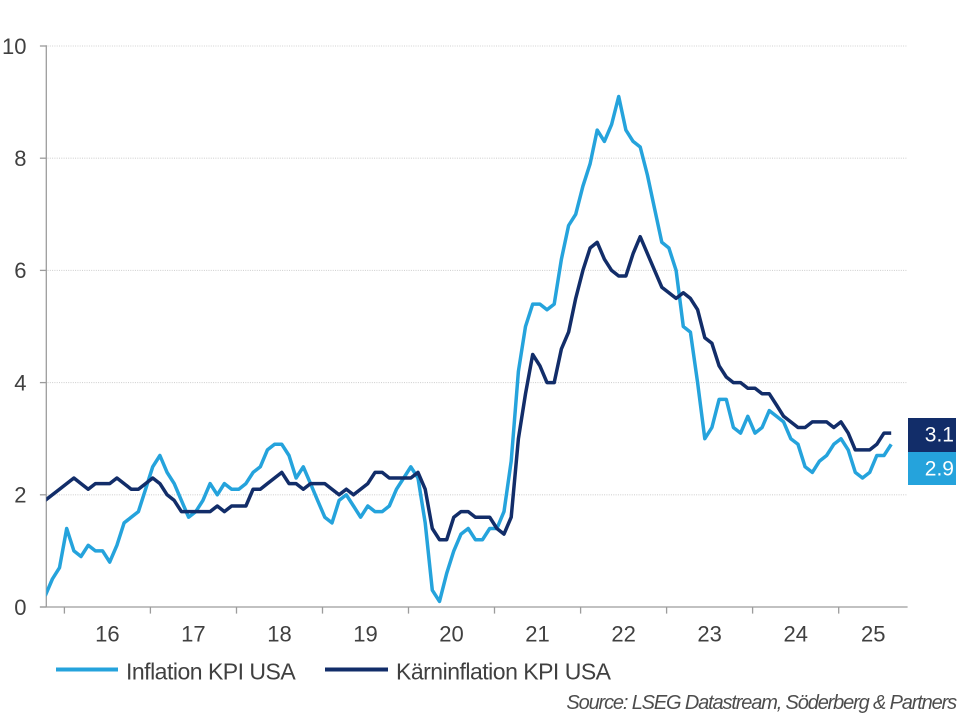 The width and height of the screenshot is (957, 715). What do you see at coordinates (873, 634) in the screenshot?
I see `svg-text: 25` at bounding box center [873, 634].